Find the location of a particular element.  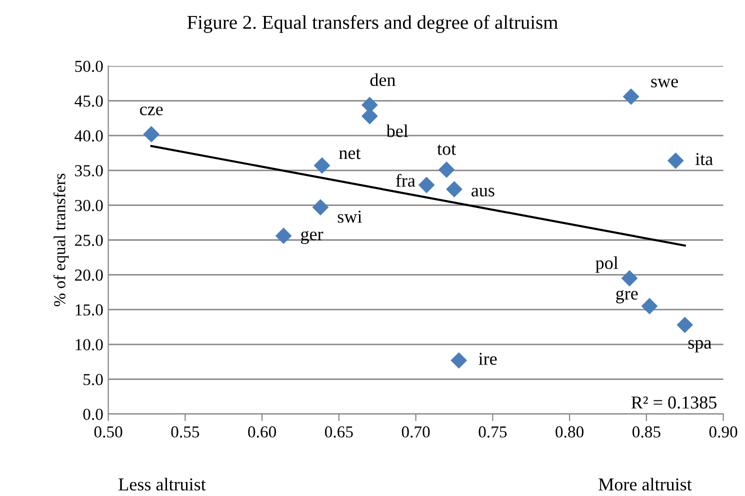

data-label: gre is located at coordinates (627, 297).